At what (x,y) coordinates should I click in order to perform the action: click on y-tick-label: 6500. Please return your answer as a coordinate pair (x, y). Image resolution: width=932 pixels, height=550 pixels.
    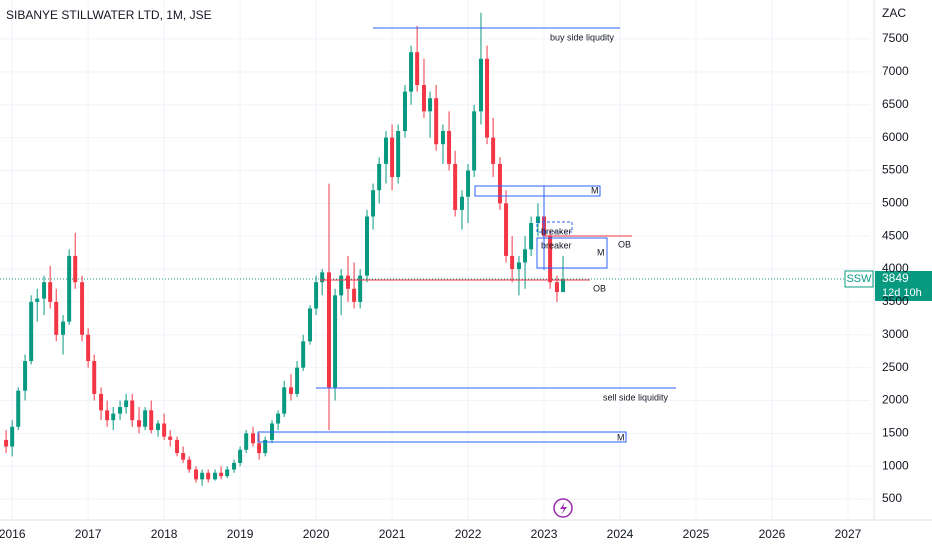
    Looking at the image, I should click on (895, 104).